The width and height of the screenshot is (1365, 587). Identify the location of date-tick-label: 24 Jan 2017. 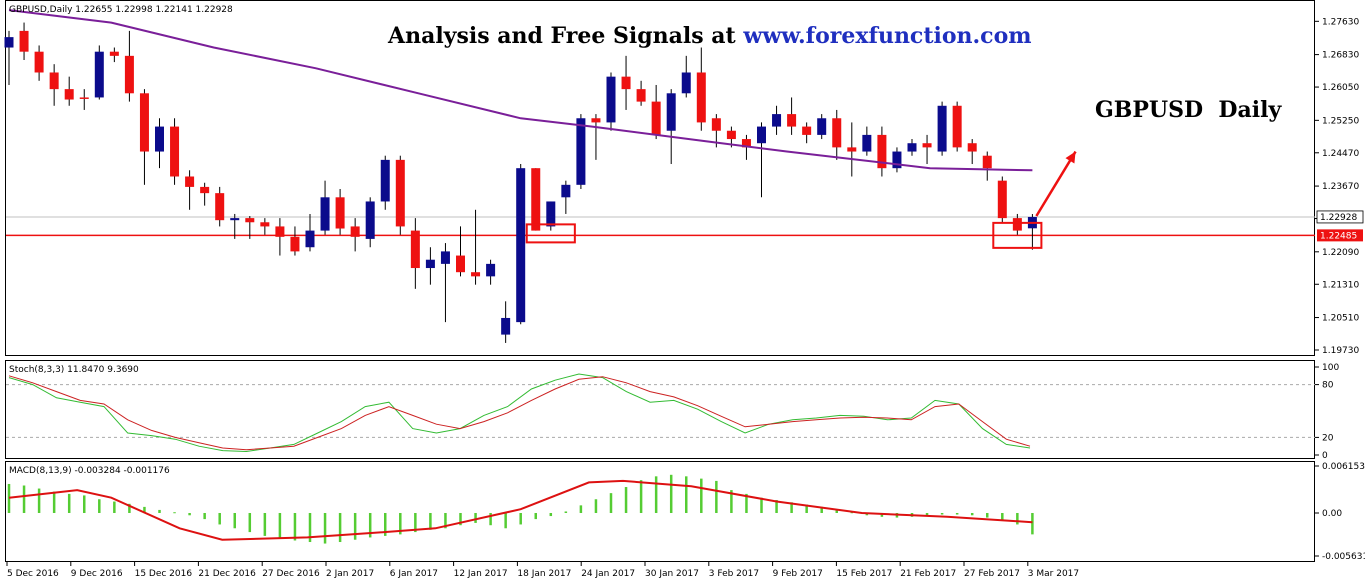
(608, 574).